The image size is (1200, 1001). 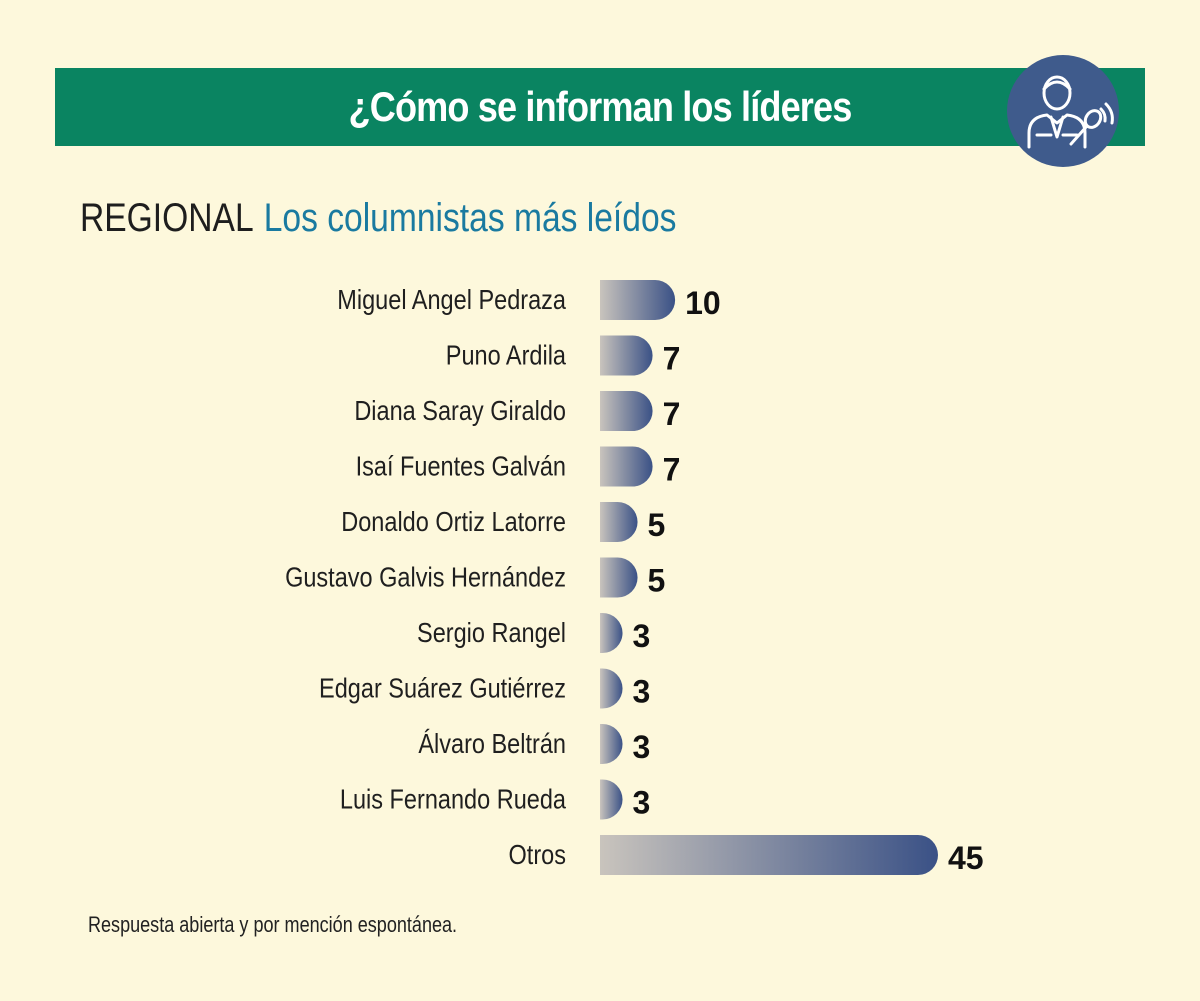 I want to click on category-label: Miguel Angel Pedraza, so click(x=451, y=300).